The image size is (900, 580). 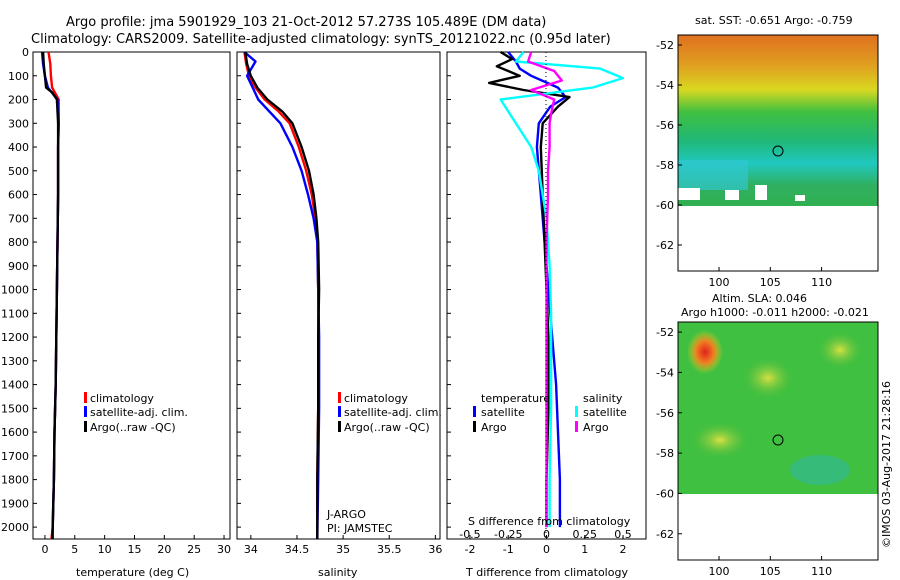 I want to click on sla-map, so click(x=778, y=441).